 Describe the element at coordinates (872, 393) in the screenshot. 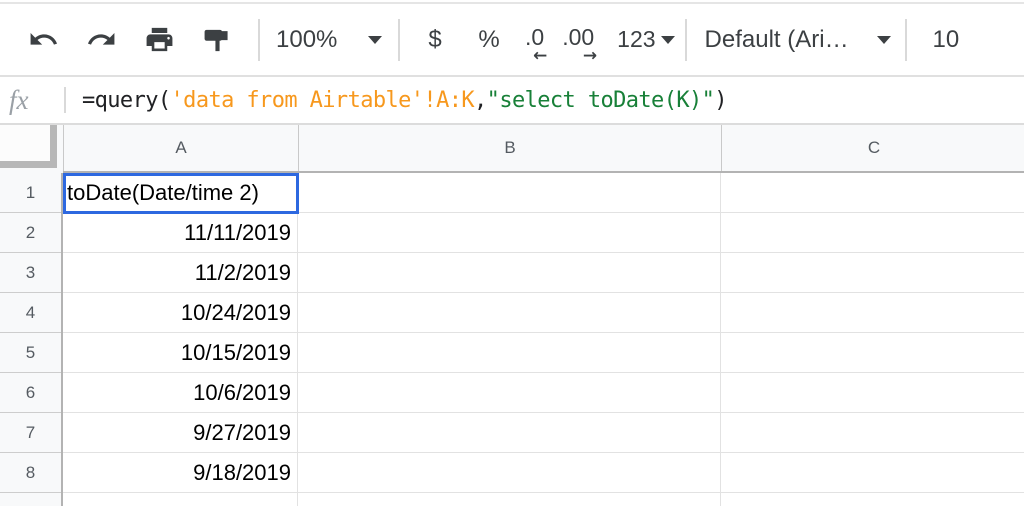

I see `cell-C6` at that location.